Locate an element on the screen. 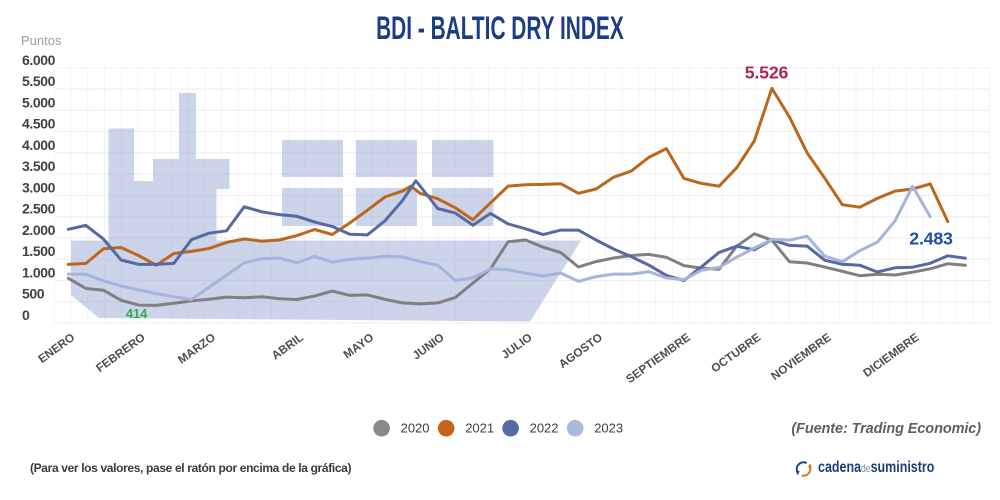 This screenshot has width=1000, height=500. svg-text: 1.000 is located at coordinates (39, 273).